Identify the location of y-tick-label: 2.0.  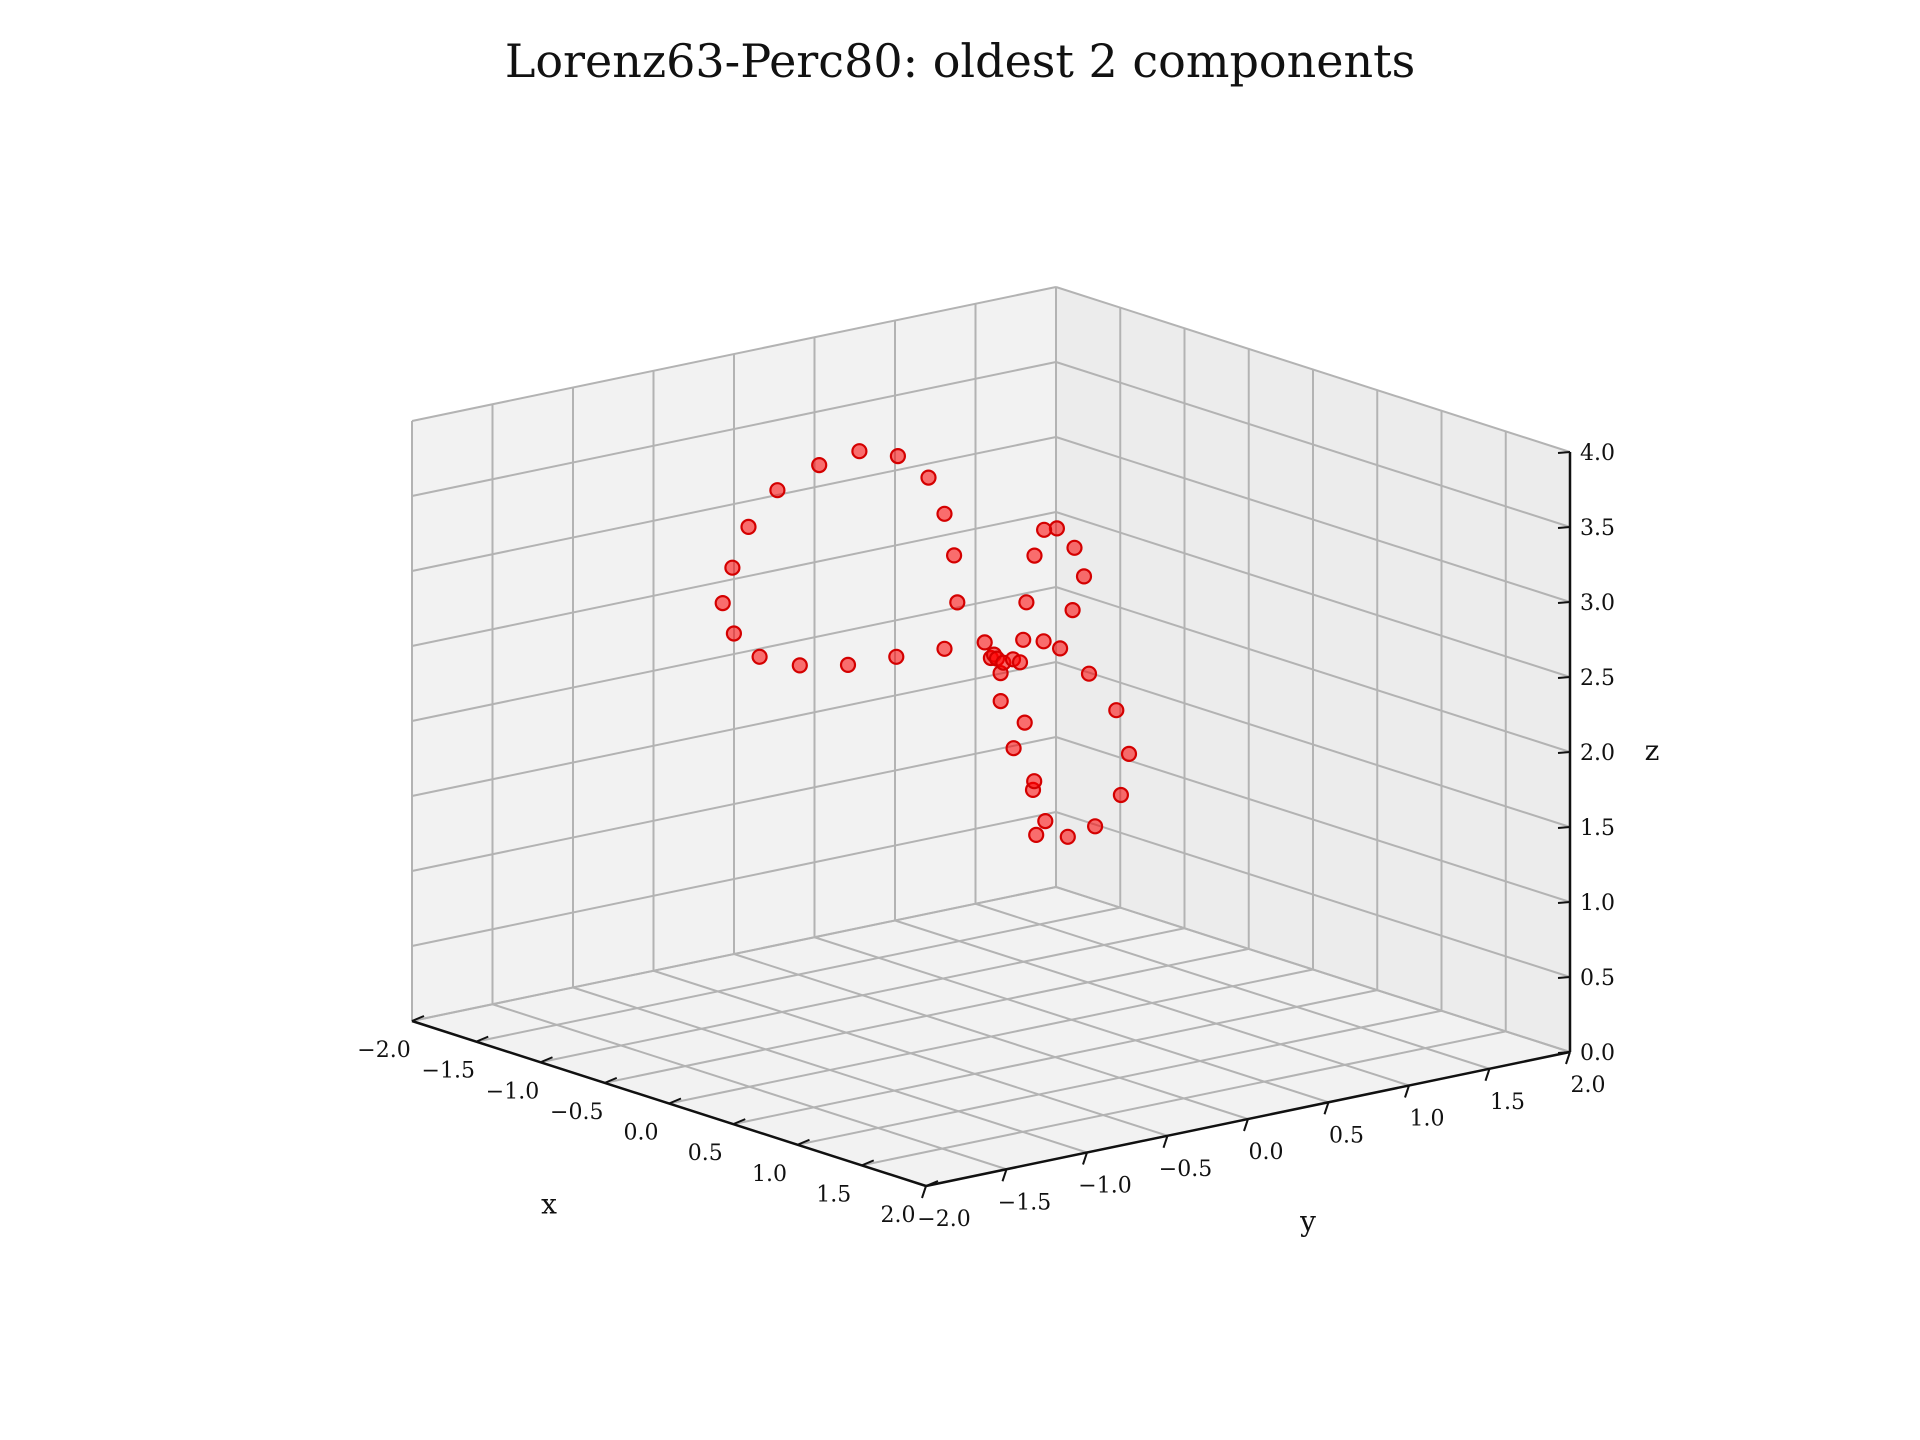
(1588, 1085).